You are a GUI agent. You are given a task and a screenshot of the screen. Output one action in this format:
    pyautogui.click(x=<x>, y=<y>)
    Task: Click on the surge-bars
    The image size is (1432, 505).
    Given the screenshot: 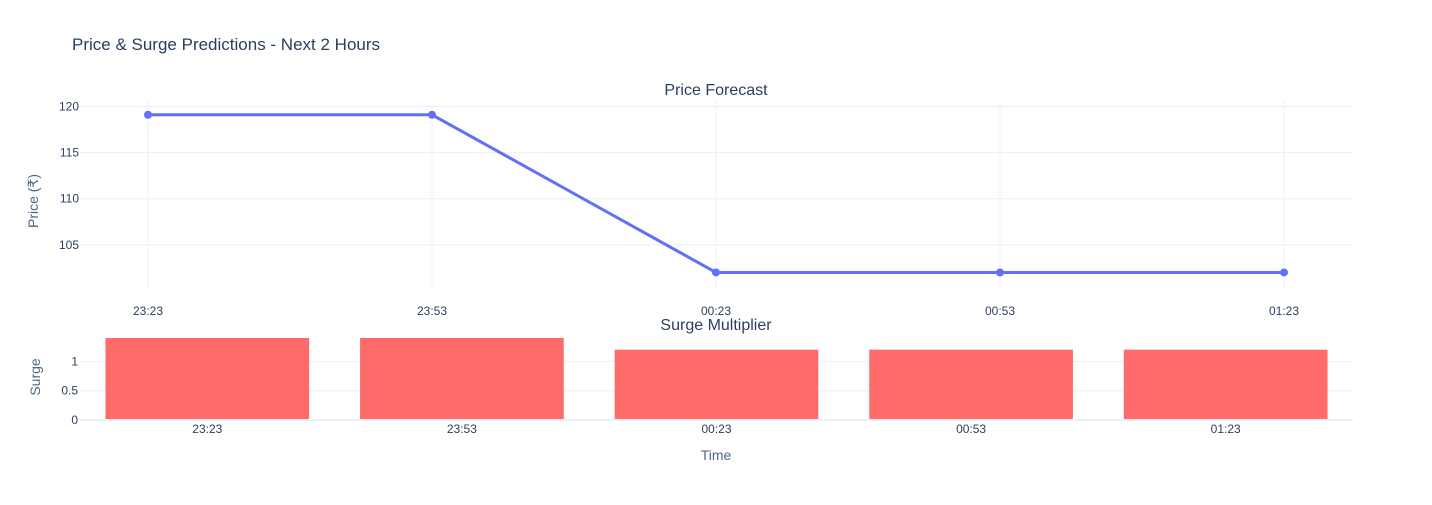 What is the action you would take?
    pyautogui.click(x=716, y=379)
    